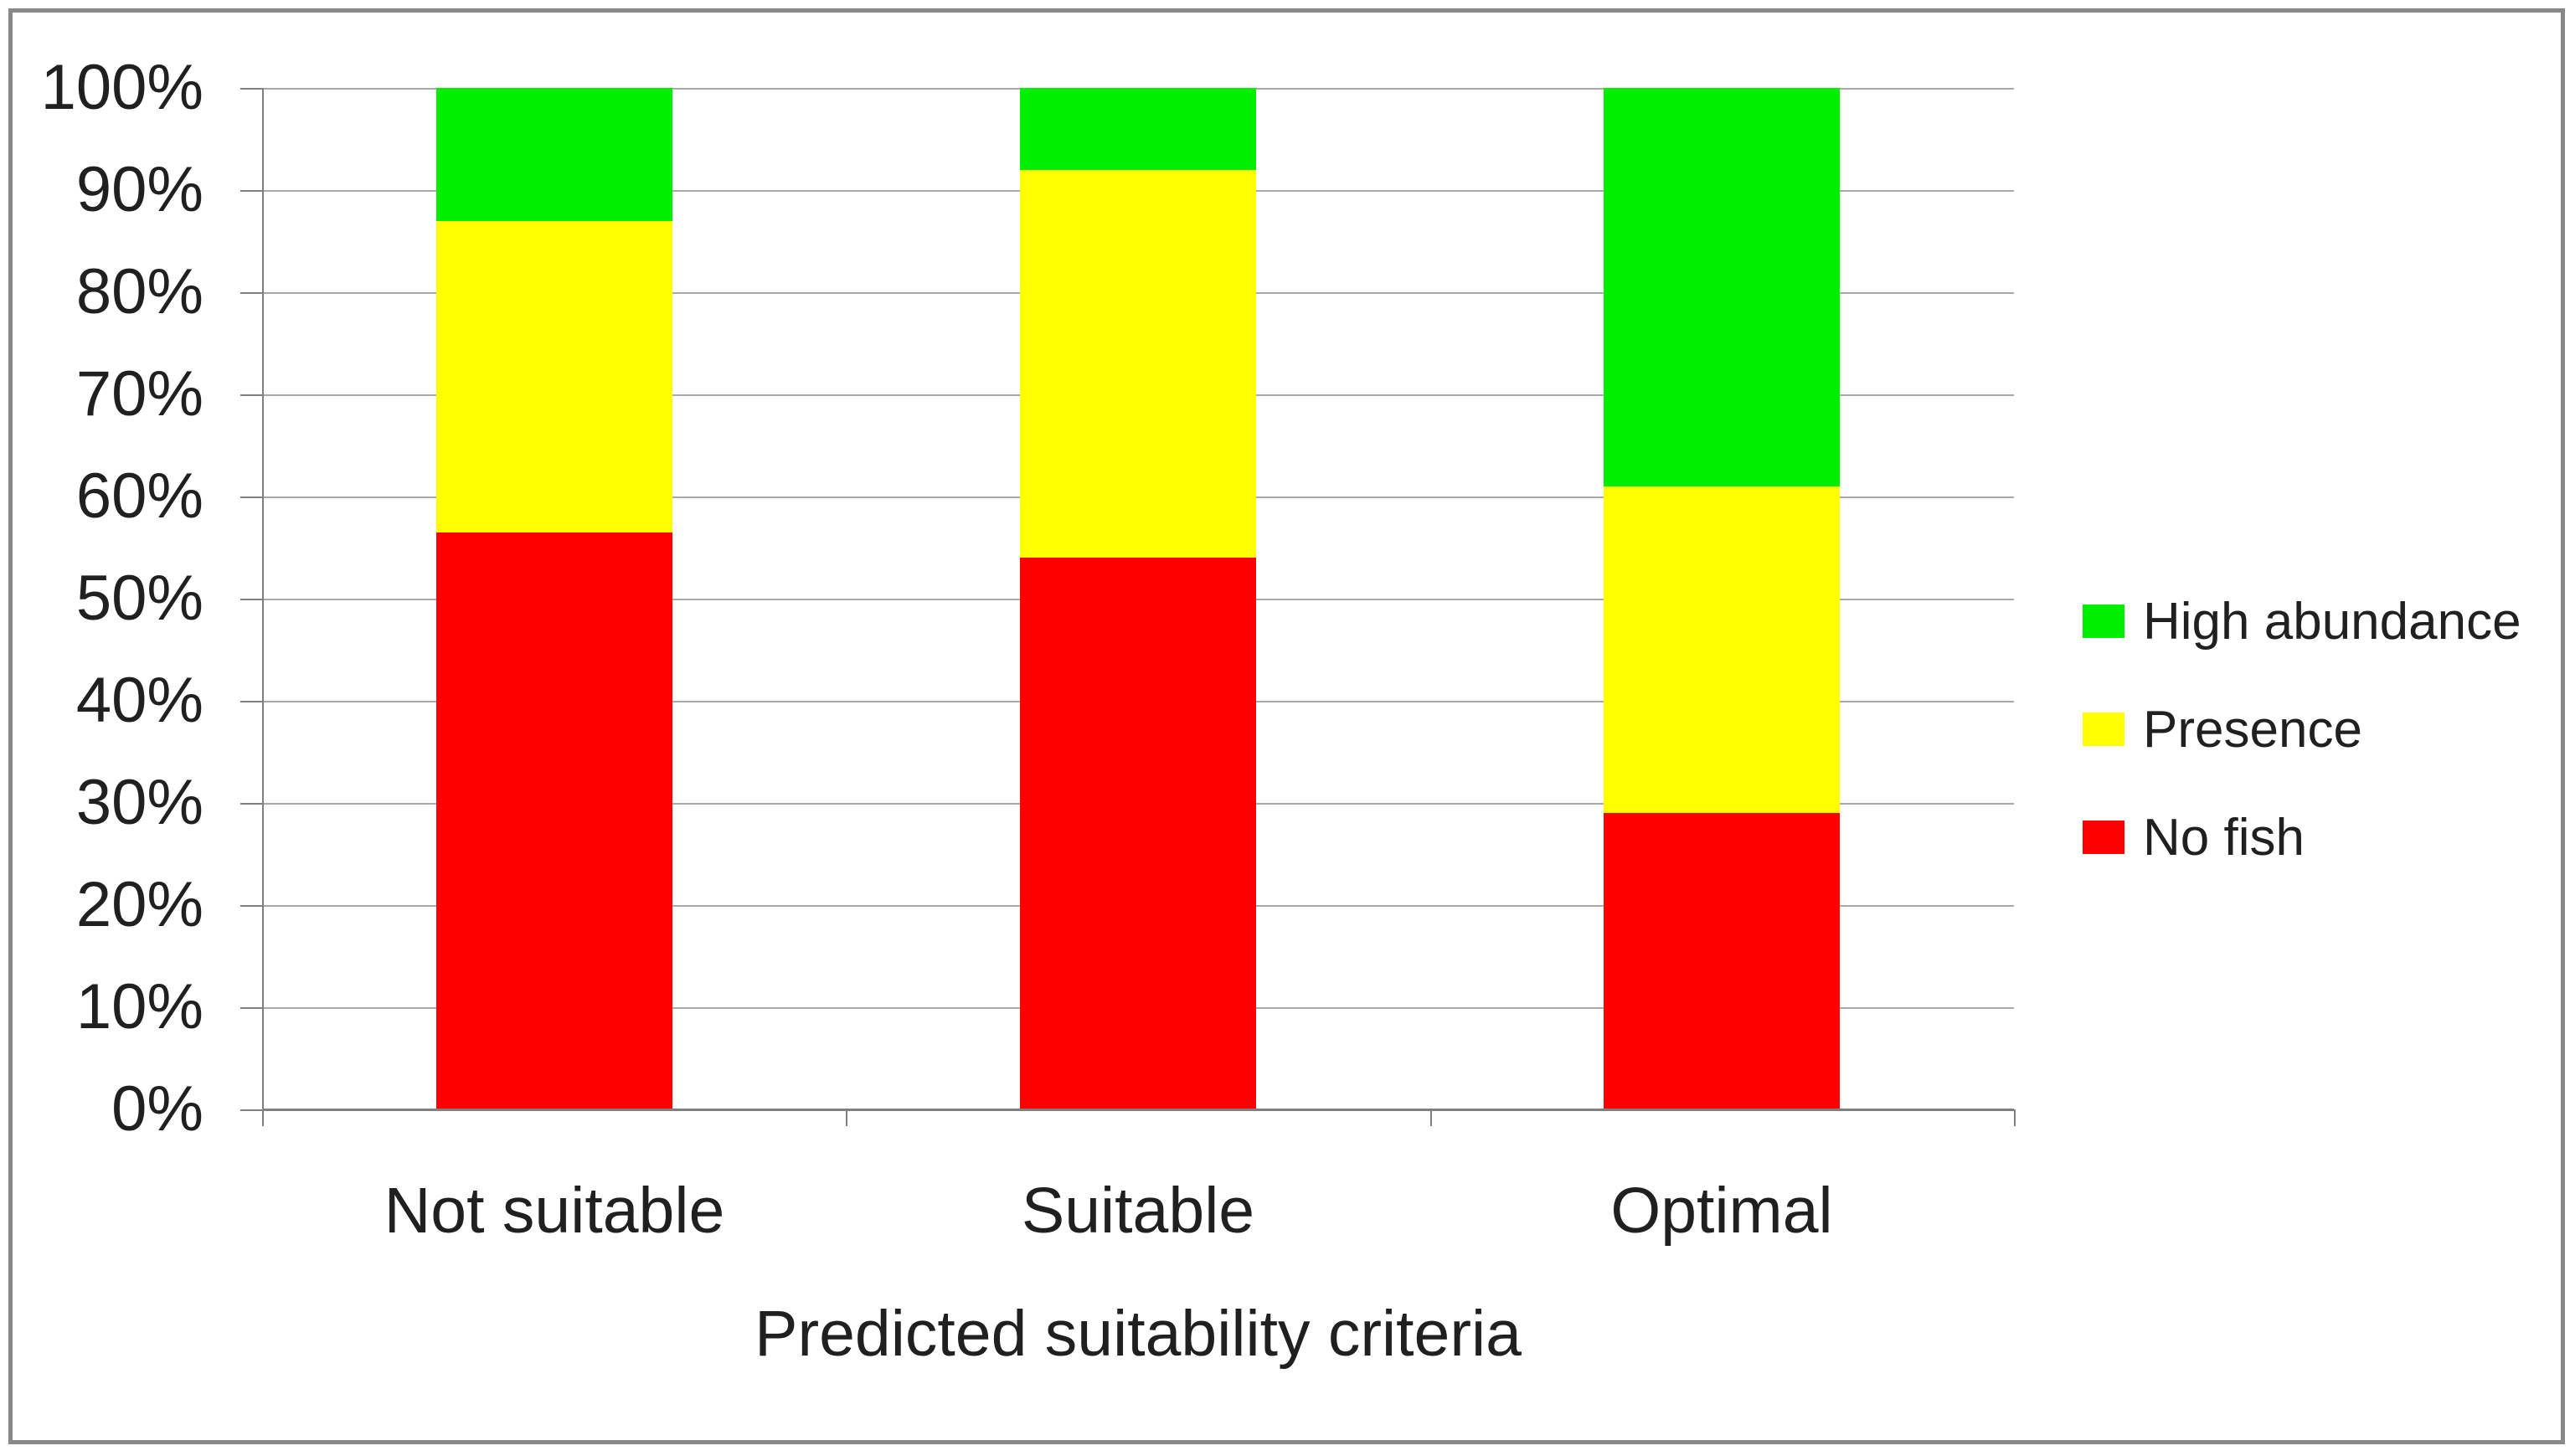 This screenshot has height=1456, width=2575. Describe the element at coordinates (139, 1006) in the screenshot. I see `y-tick-label: 10%` at that location.